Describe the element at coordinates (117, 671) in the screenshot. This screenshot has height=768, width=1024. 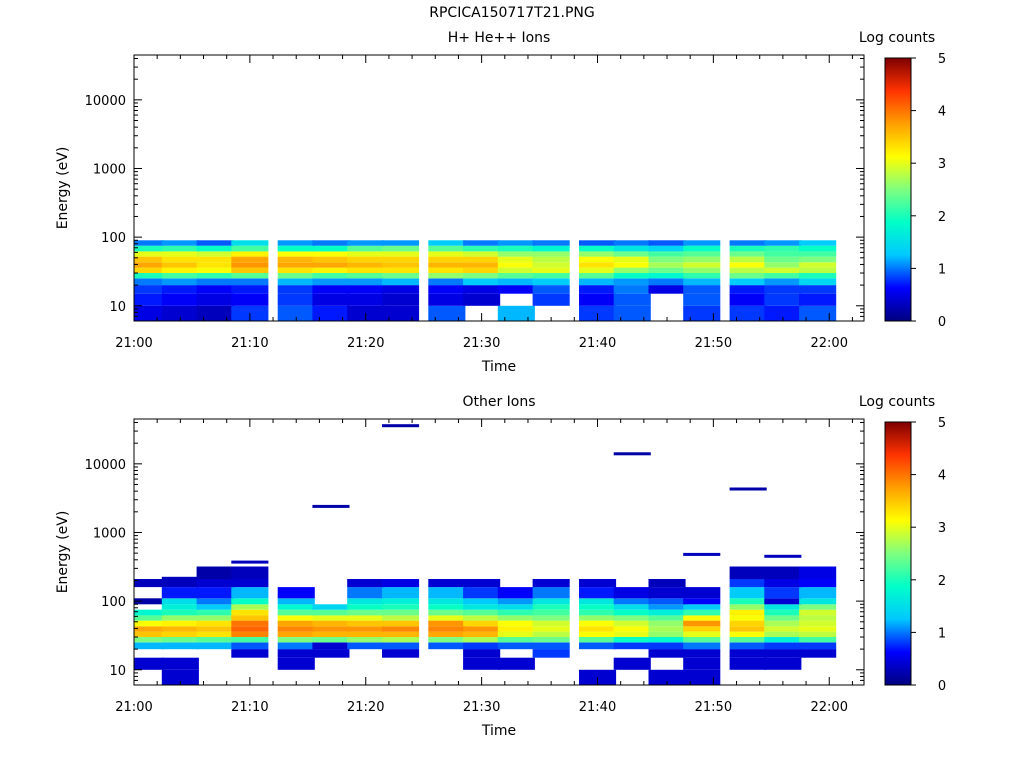
I see `y-tick-label: 10` at that location.